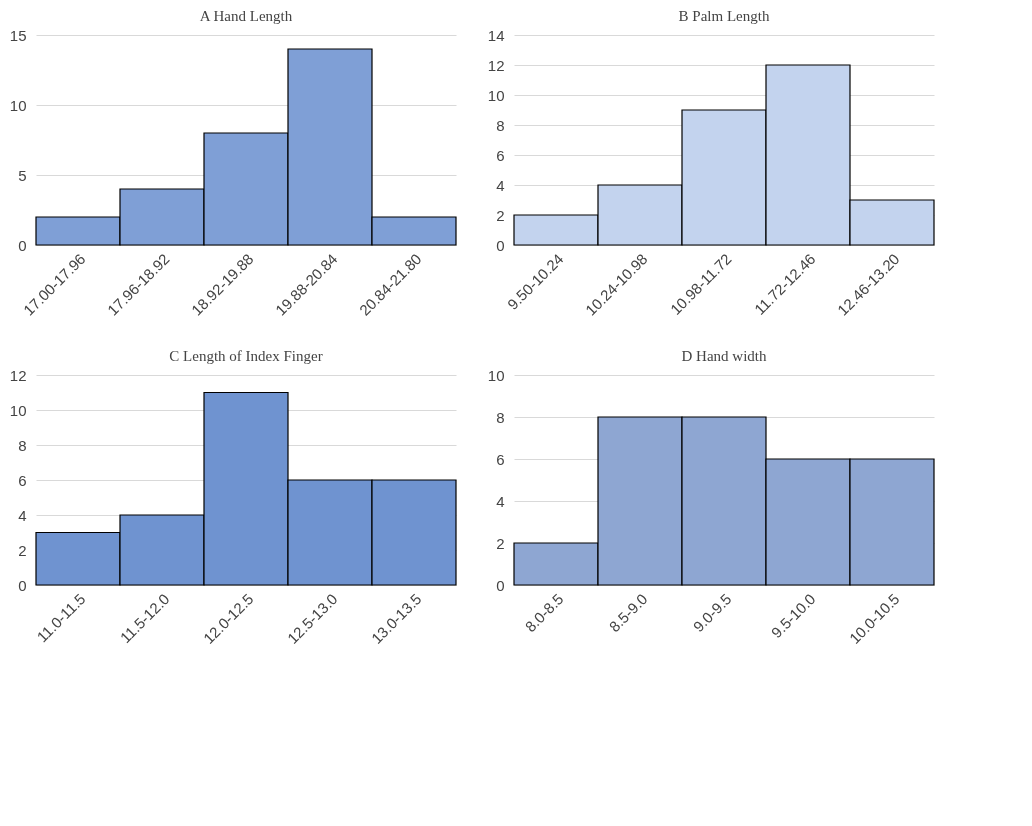  Describe the element at coordinates (246, 356) in the screenshot. I see `chart-title: C Length of Index Finger` at that location.